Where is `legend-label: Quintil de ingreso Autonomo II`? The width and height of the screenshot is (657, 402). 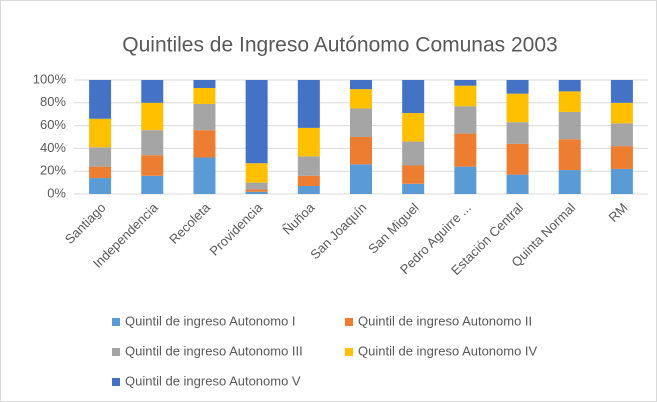 legend-label: Quintil de ingreso Autonomo II is located at coordinates (445, 320).